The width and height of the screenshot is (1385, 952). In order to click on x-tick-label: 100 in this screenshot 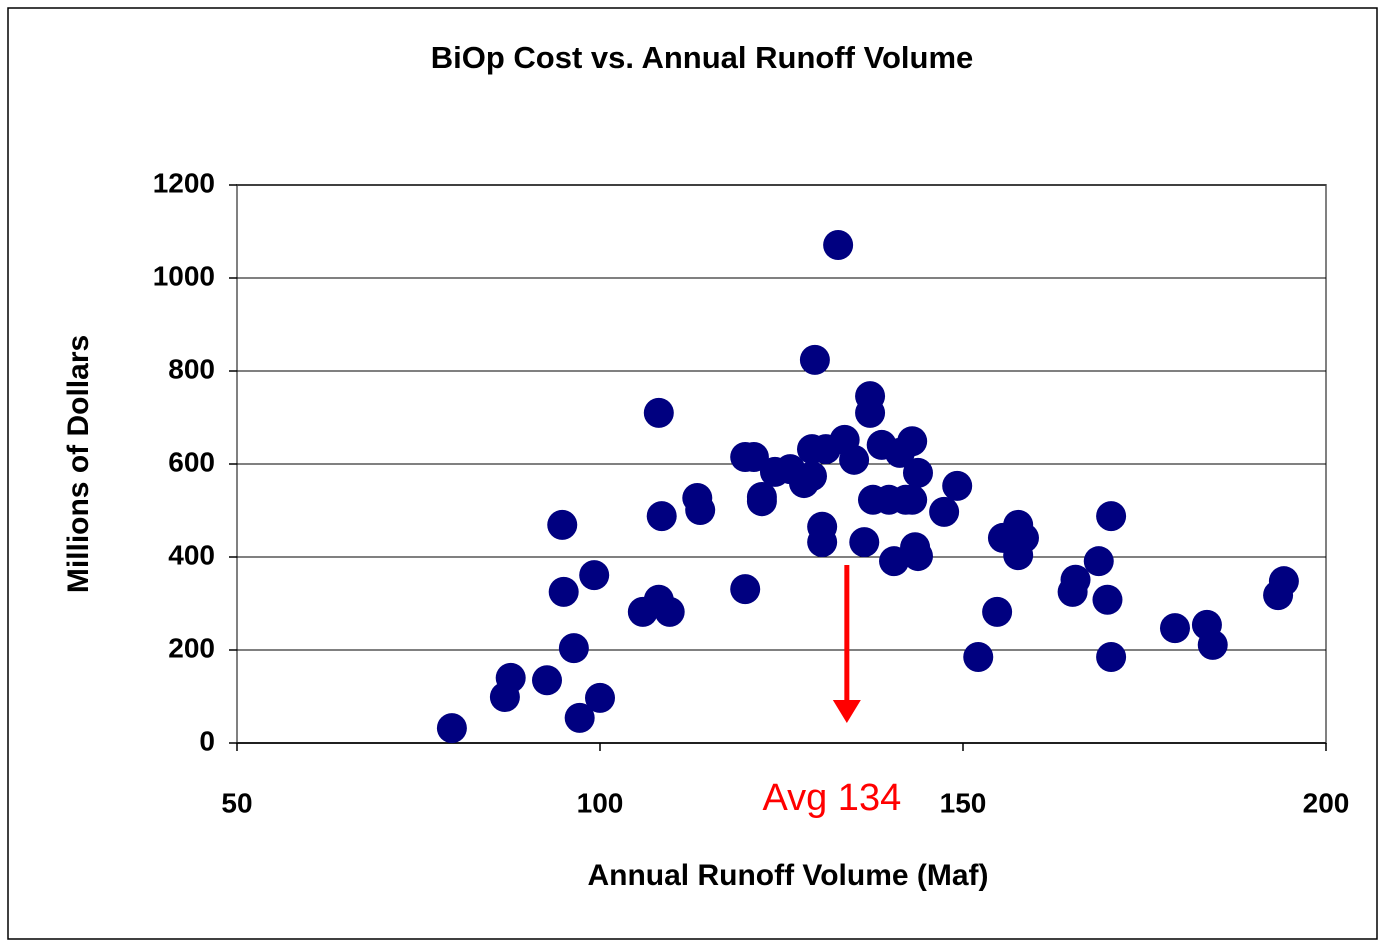, I will do `click(600, 802)`.